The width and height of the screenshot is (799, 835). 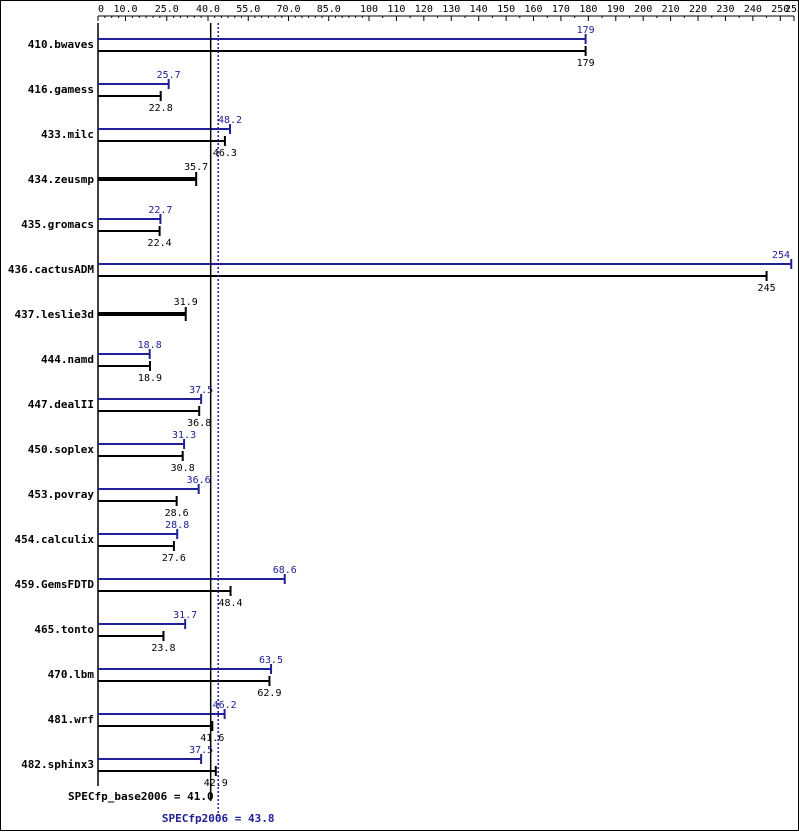 What do you see at coordinates (329, 9) in the screenshot?
I see `x-tick-label: 85.0` at bounding box center [329, 9].